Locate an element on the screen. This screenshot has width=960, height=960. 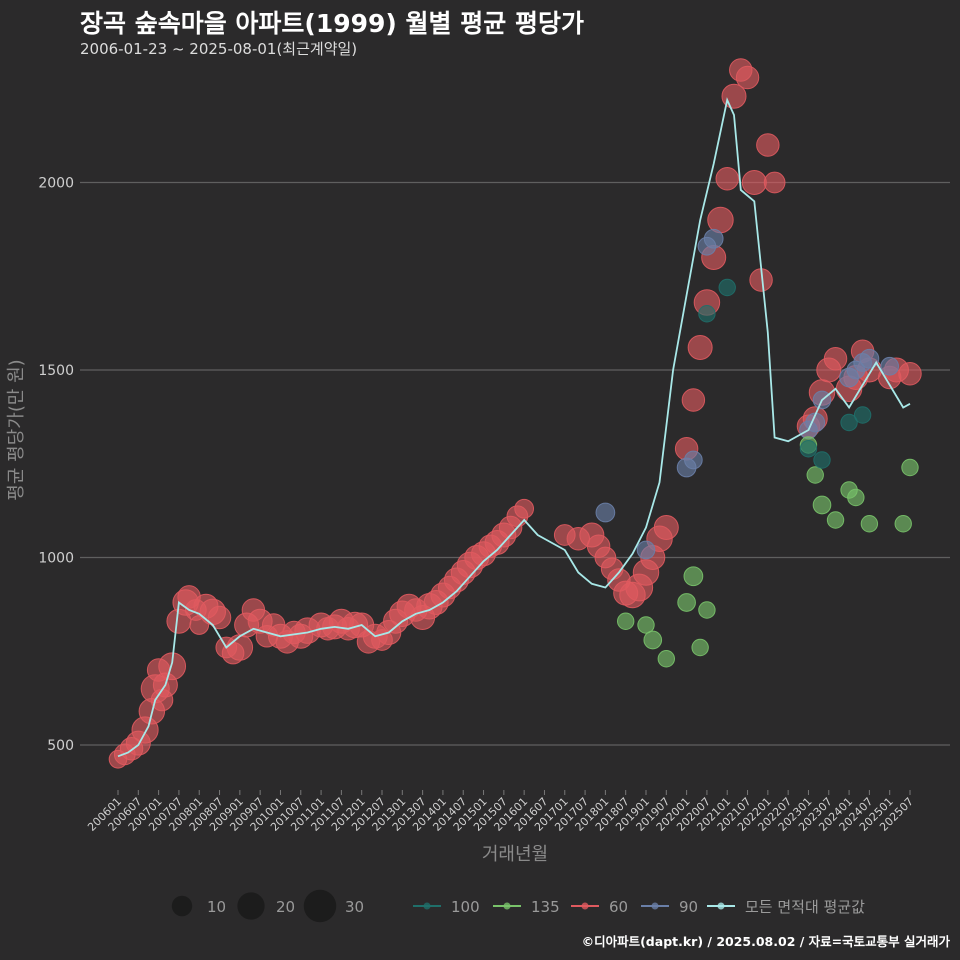
legend: 10 20 30 100 135 60 90 모든 면적대 평균값 is located at coordinates (518, 906).